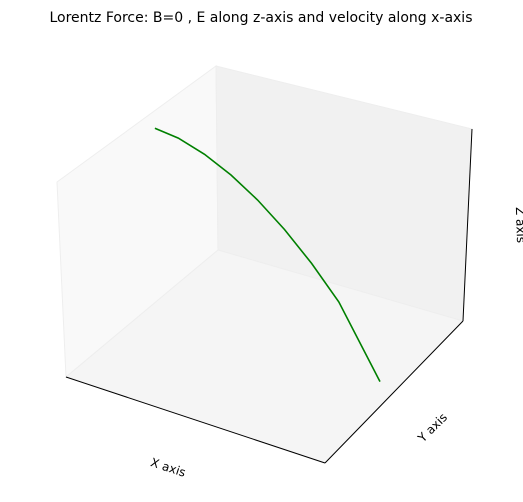 Image resolution: width=523 pixels, height=502 pixels. What do you see at coordinates (168, 467) in the screenshot?
I see `x-axis-label: X axis` at bounding box center [168, 467].